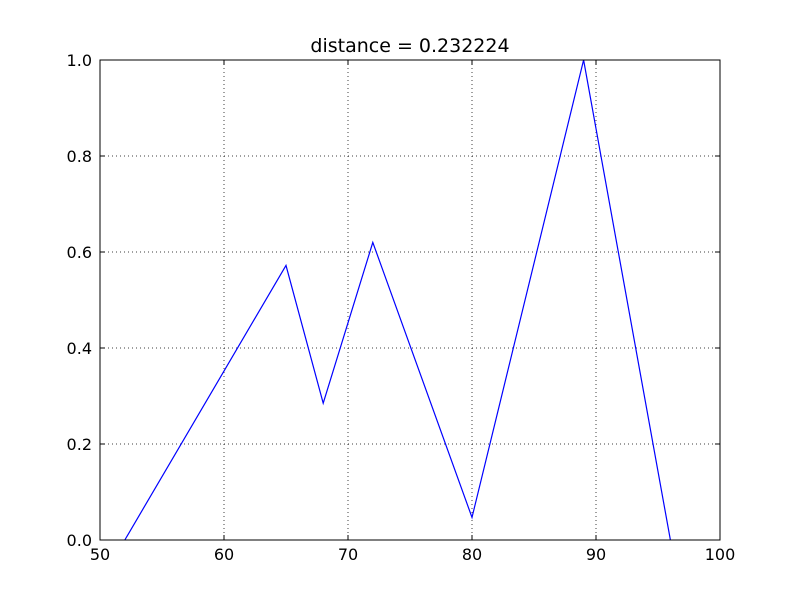 The width and height of the screenshot is (800, 600). Describe the element at coordinates (79, 444) in the screenshot. I see `y-tick-label: 0.2` at that location.